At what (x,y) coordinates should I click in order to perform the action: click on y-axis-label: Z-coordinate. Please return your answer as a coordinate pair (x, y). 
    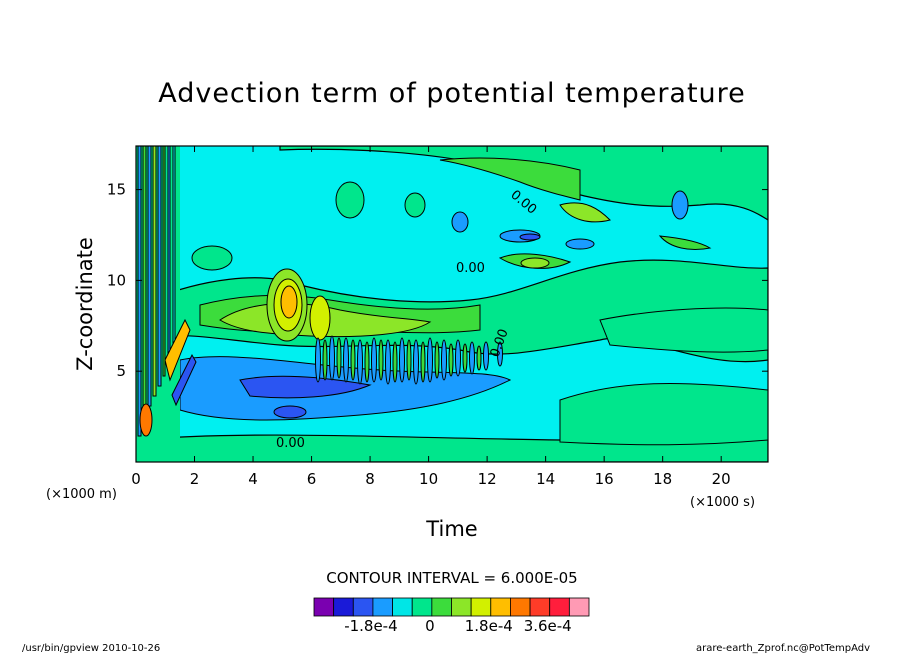
    Looking at the image, I should click on (85, 304).